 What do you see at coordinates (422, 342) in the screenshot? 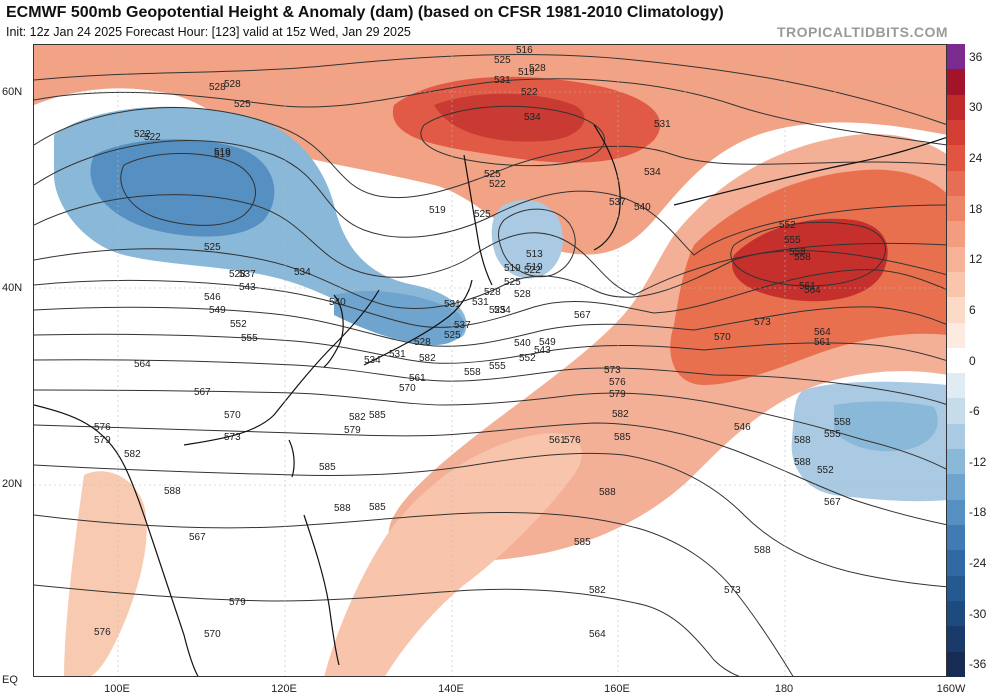
I see `contour-label: 528` at bounding box center [422, 342].